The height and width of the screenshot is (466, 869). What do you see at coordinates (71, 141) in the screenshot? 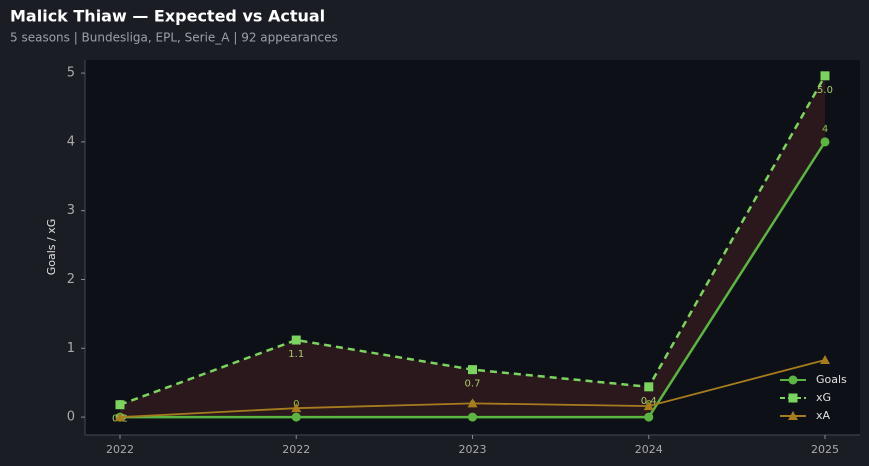
I see `y-tick-label: 4` at bounding box center [71, 141].